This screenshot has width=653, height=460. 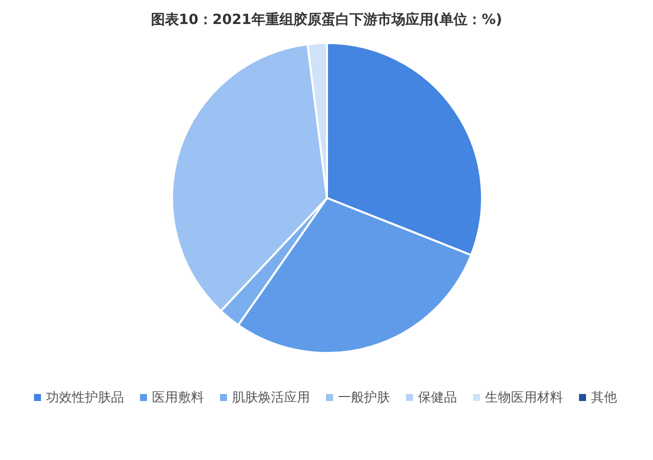 I want to click on legend-label: 一般护肤, so click(x=364, y=398).